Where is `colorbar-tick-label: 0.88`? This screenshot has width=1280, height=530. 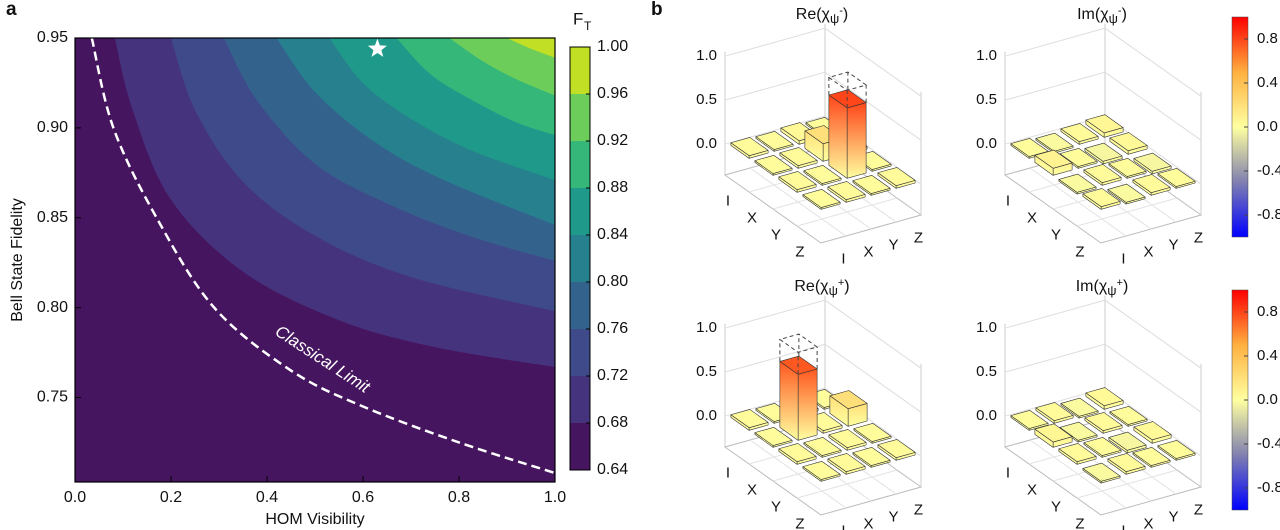
colorbar-tick-label: 0.88 is located at coordinates (612, 187).